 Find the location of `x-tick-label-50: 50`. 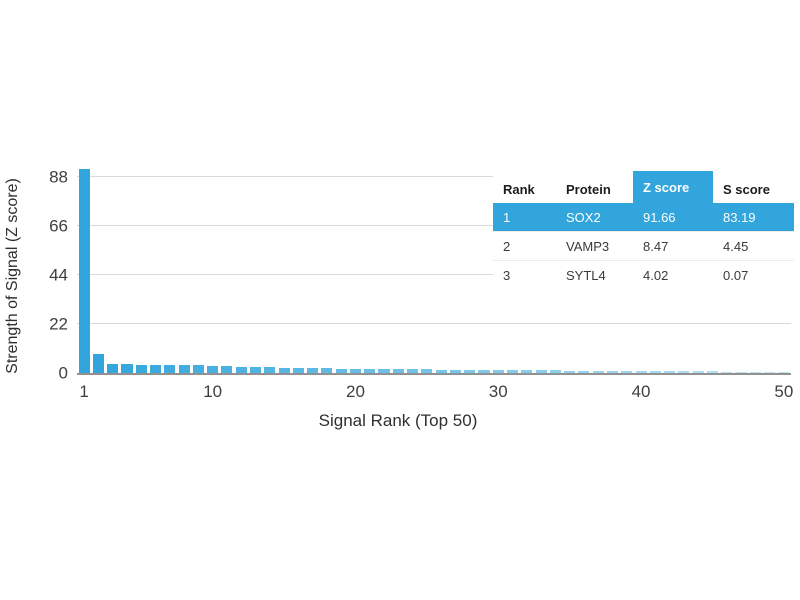

x-tick-label-50: 50 is located at coordinates (784, 391).